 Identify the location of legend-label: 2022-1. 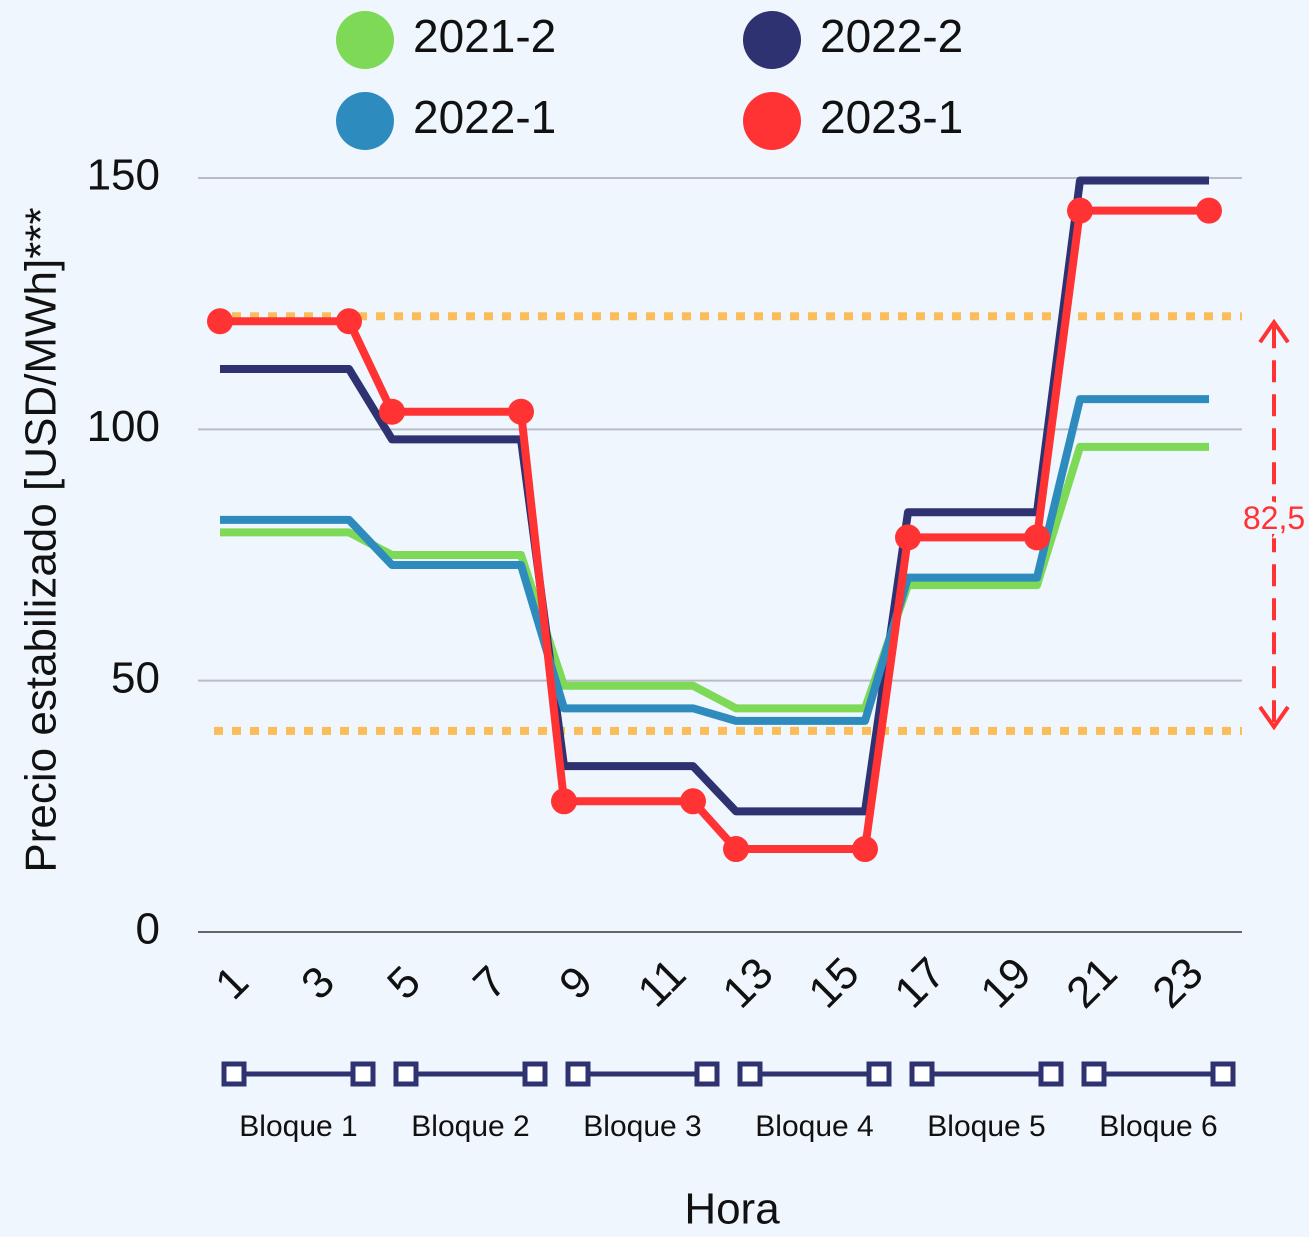
(484, 117).